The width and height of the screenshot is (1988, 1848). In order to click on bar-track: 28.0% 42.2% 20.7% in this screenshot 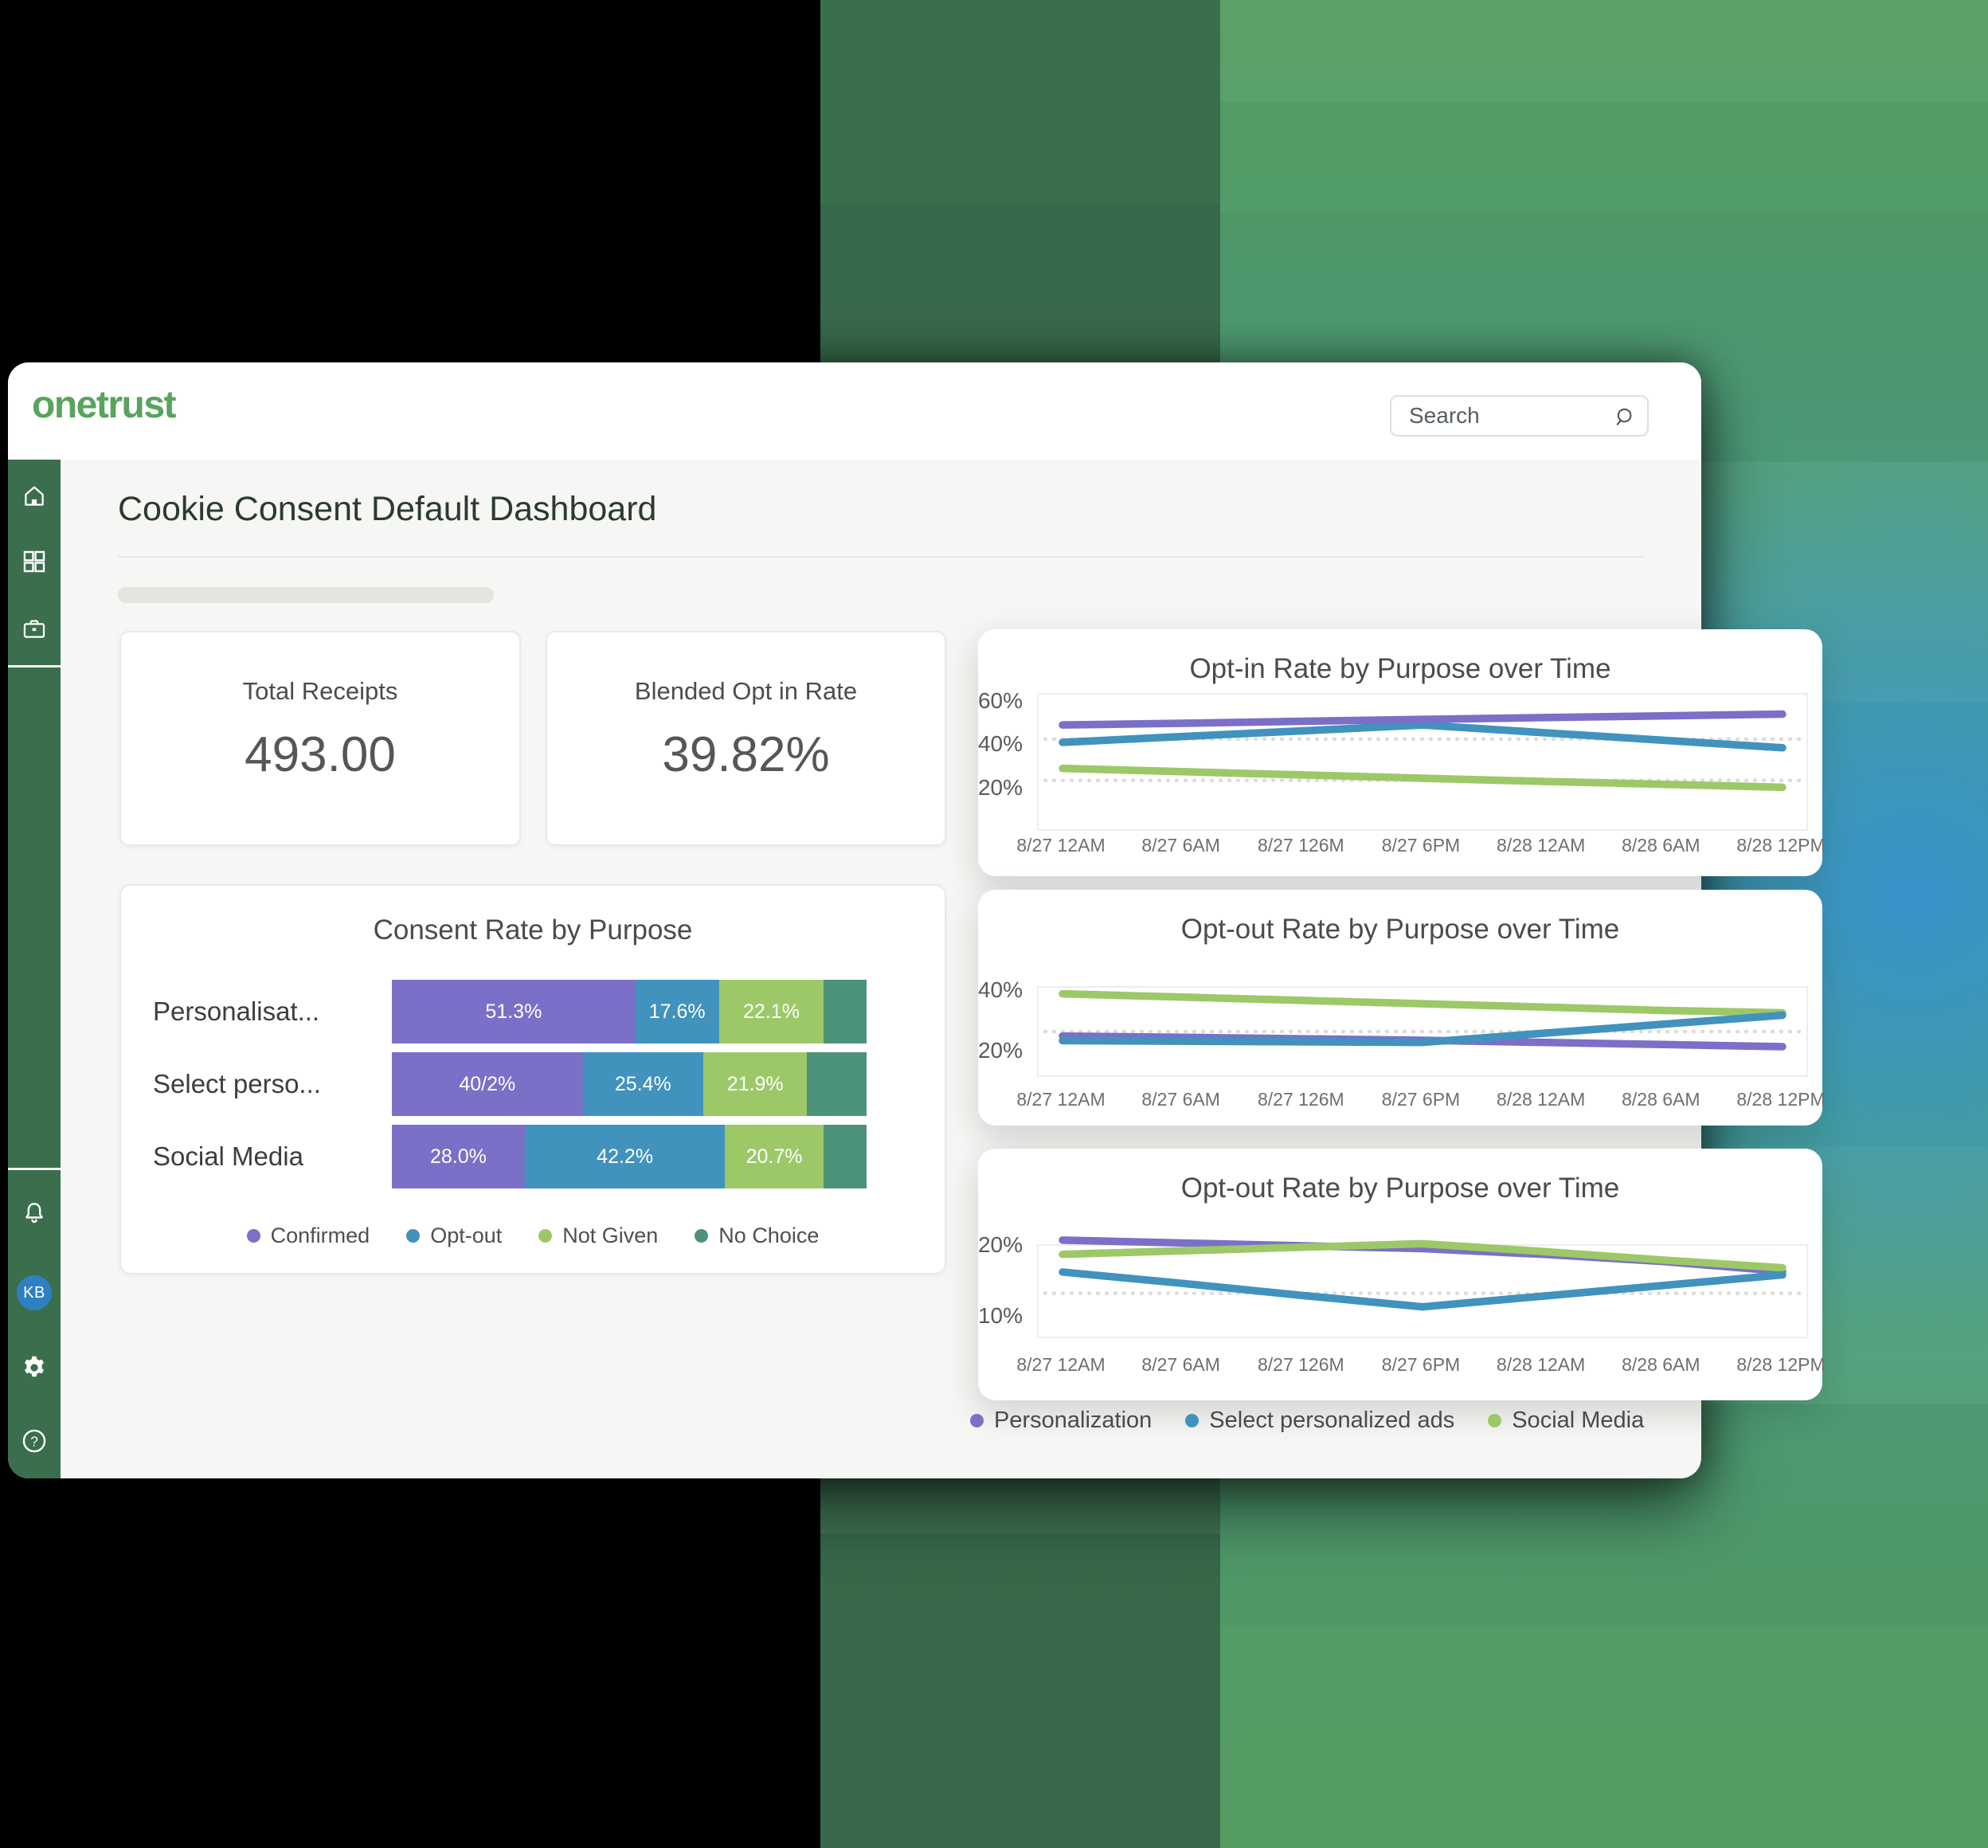, I will do `click(629, 1156)`.